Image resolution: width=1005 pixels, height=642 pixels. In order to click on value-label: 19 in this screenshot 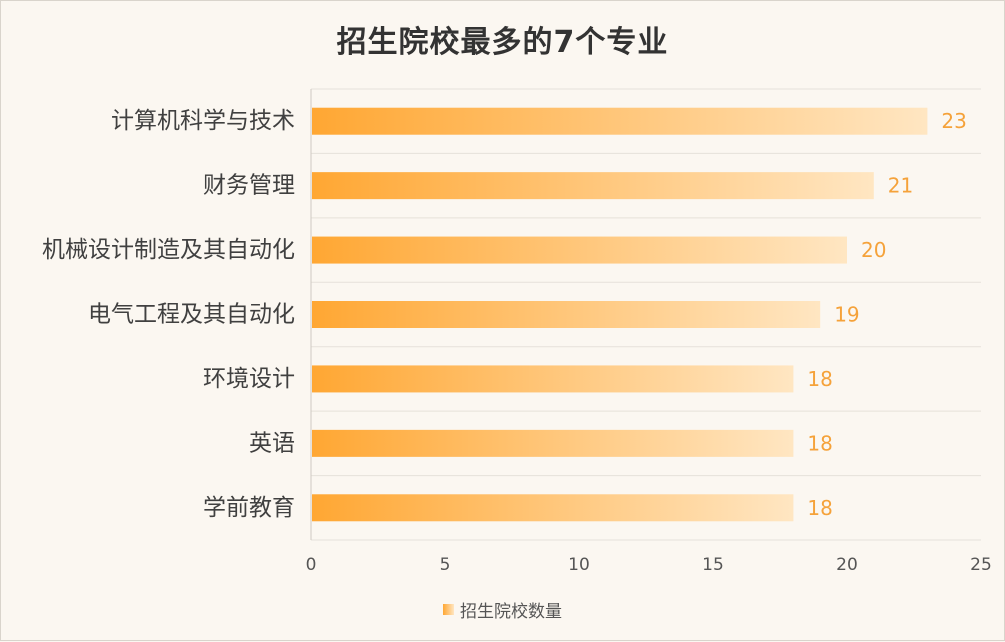, I will do `click(846, 315)`.